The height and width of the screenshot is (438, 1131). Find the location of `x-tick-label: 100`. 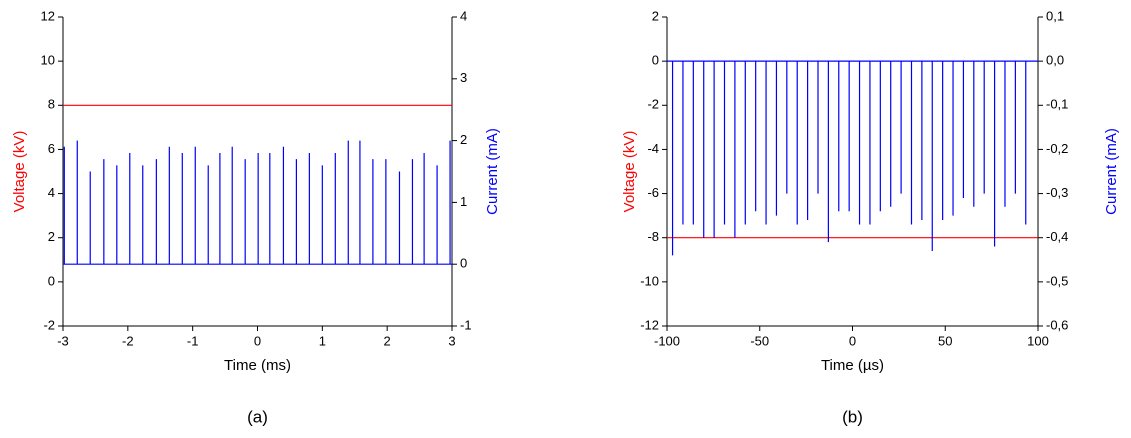

x-tick-label: 100 is located at coordinates (1038, 340).